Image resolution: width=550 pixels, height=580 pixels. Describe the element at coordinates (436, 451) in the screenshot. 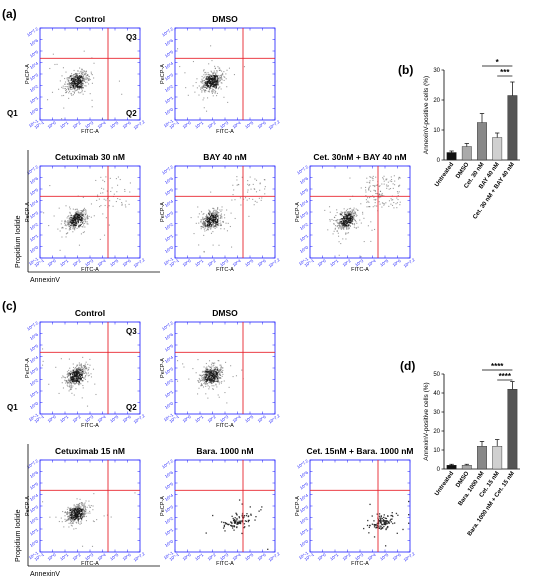

I see `bar-y-tick-label: 10` at that location.